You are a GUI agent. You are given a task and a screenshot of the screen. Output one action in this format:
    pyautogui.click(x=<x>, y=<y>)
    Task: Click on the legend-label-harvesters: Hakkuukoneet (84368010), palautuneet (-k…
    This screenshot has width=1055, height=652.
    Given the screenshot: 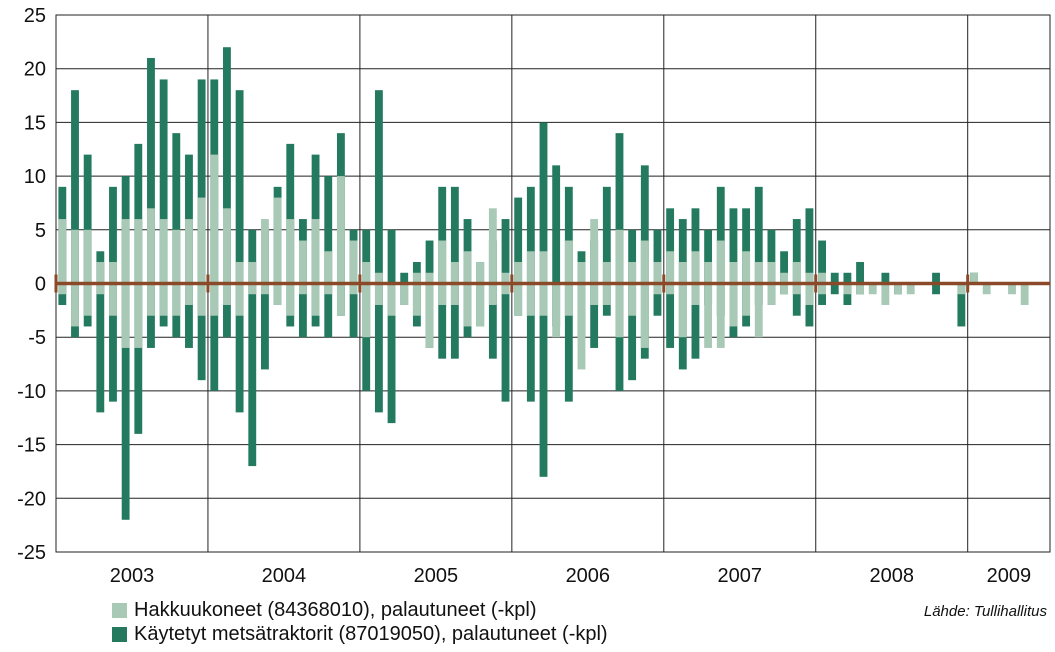 What is the action you would take?
    pyautogui.click(x=335, y=609)
    